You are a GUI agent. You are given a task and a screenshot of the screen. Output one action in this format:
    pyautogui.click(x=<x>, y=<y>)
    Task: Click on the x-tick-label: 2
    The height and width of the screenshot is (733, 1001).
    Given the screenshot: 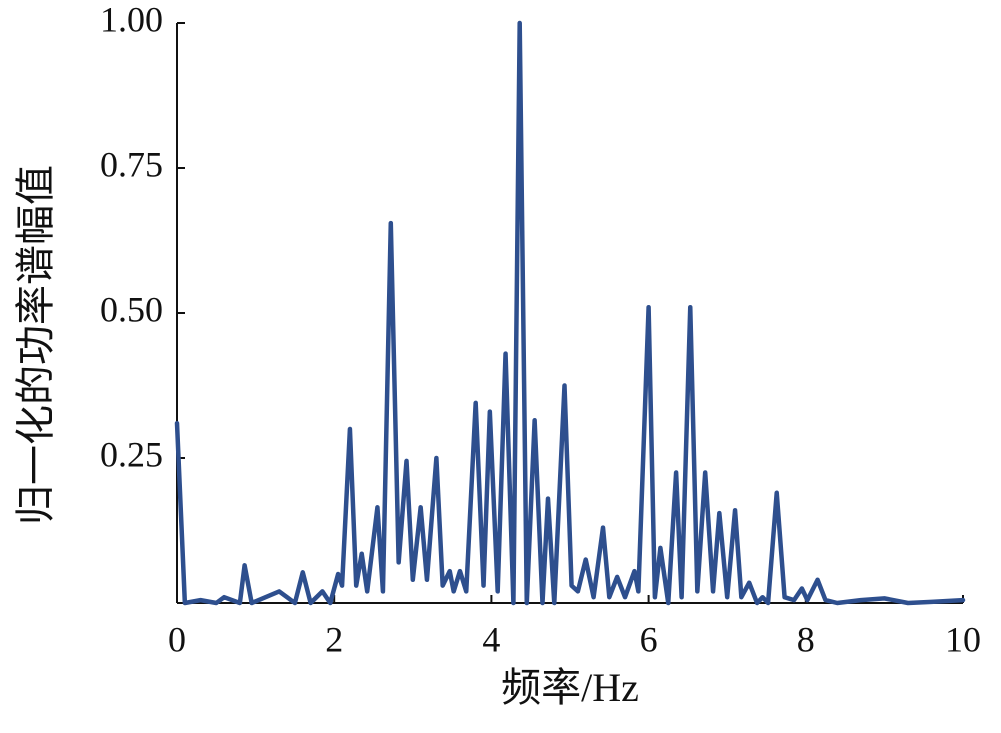 What is the action you would take?
    pyautogui.click(x=334, y=639)
    